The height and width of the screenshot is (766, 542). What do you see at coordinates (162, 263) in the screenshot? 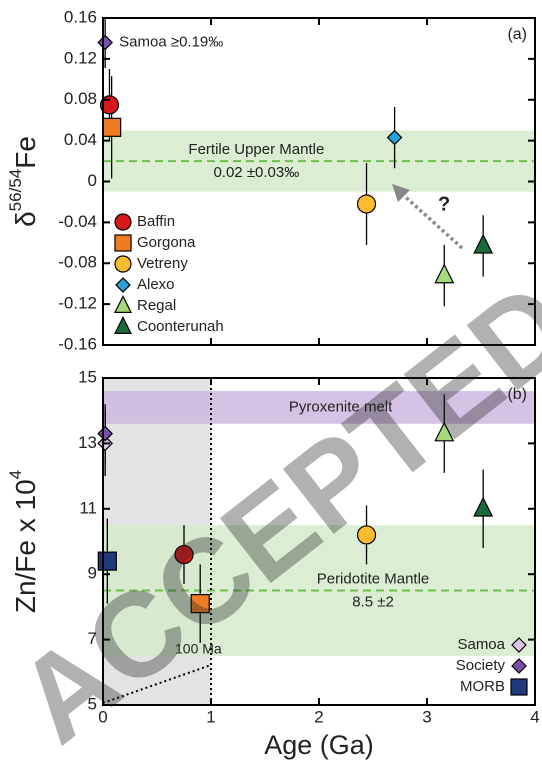
I see `legend-label: Vetreny` at bounding box center [162, 263].